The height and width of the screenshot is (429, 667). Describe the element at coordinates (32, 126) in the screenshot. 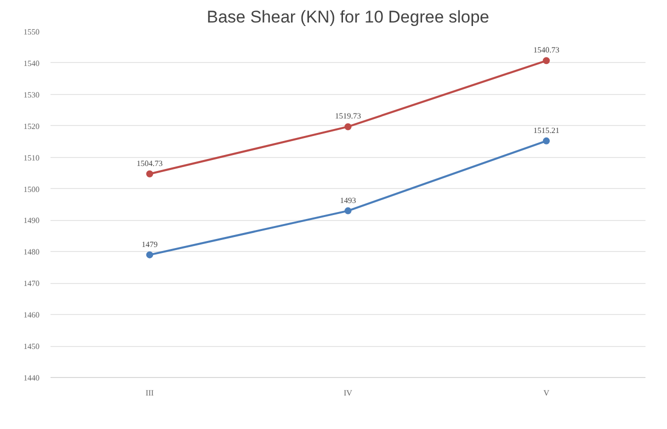

I see `y-tick-label: 1520` at that location.